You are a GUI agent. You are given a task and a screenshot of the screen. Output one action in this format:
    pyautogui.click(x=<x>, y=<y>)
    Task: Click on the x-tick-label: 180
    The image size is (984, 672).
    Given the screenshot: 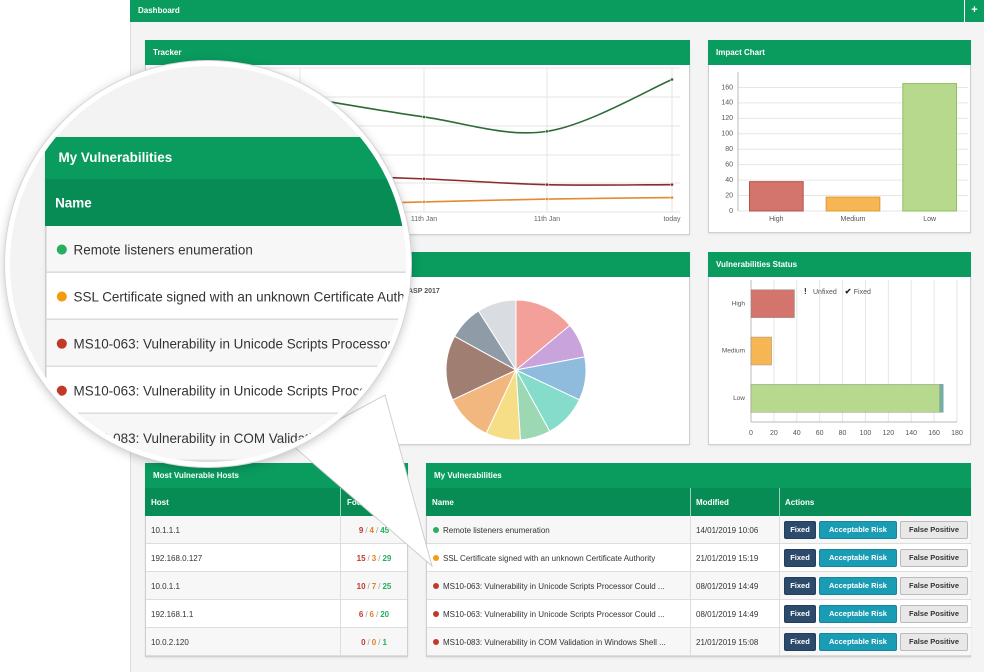 What is the action you would take?
    pyautogui.click(x=957, y=433)
    